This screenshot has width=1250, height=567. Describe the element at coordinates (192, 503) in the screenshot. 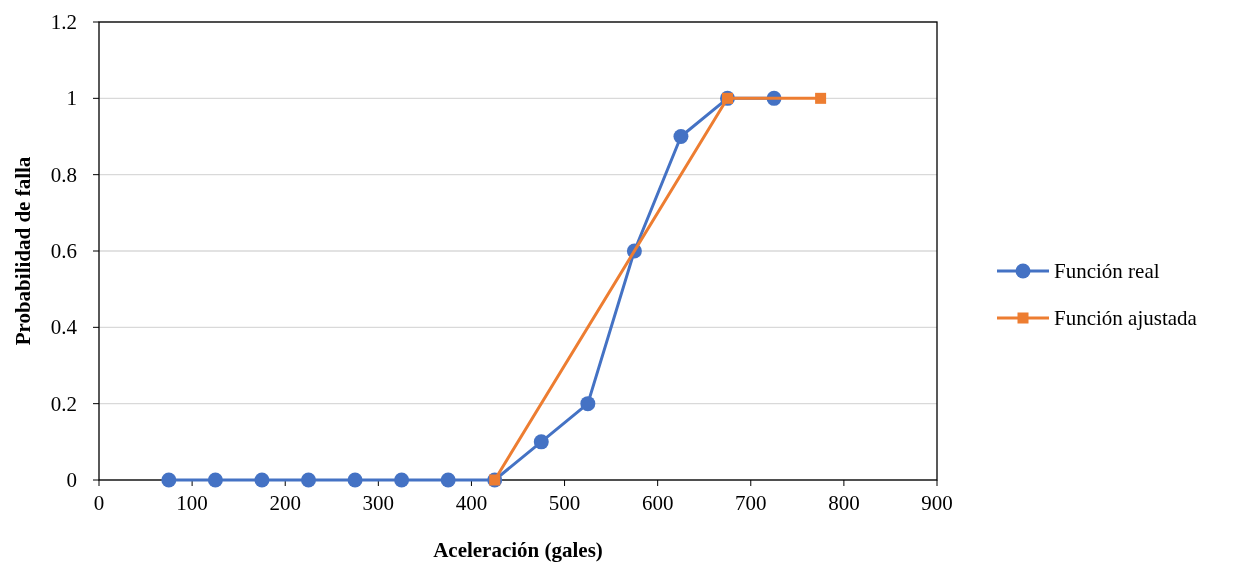

I see `x-tick-label: 100` at that location.